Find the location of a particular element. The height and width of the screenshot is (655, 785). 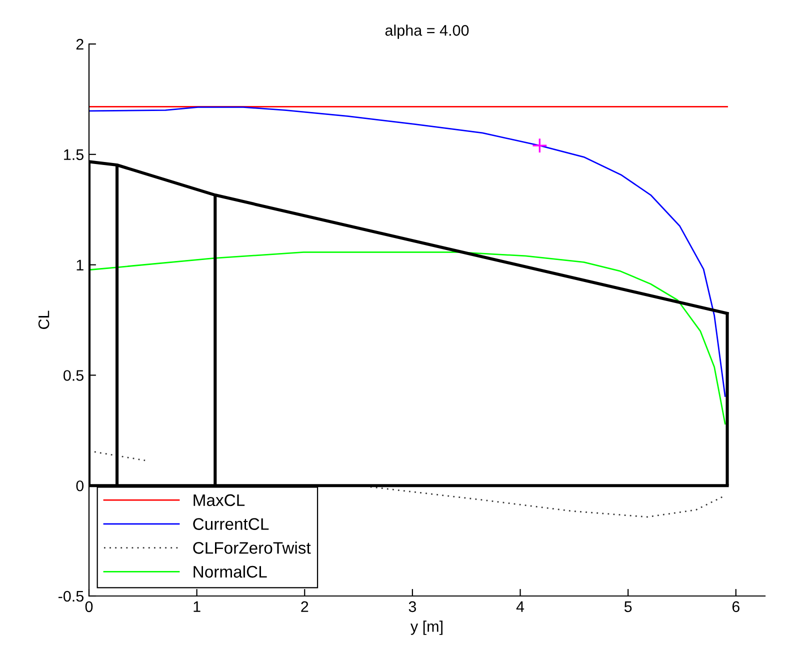

x-tick-label: 3 is located at coordinates (412, 606).